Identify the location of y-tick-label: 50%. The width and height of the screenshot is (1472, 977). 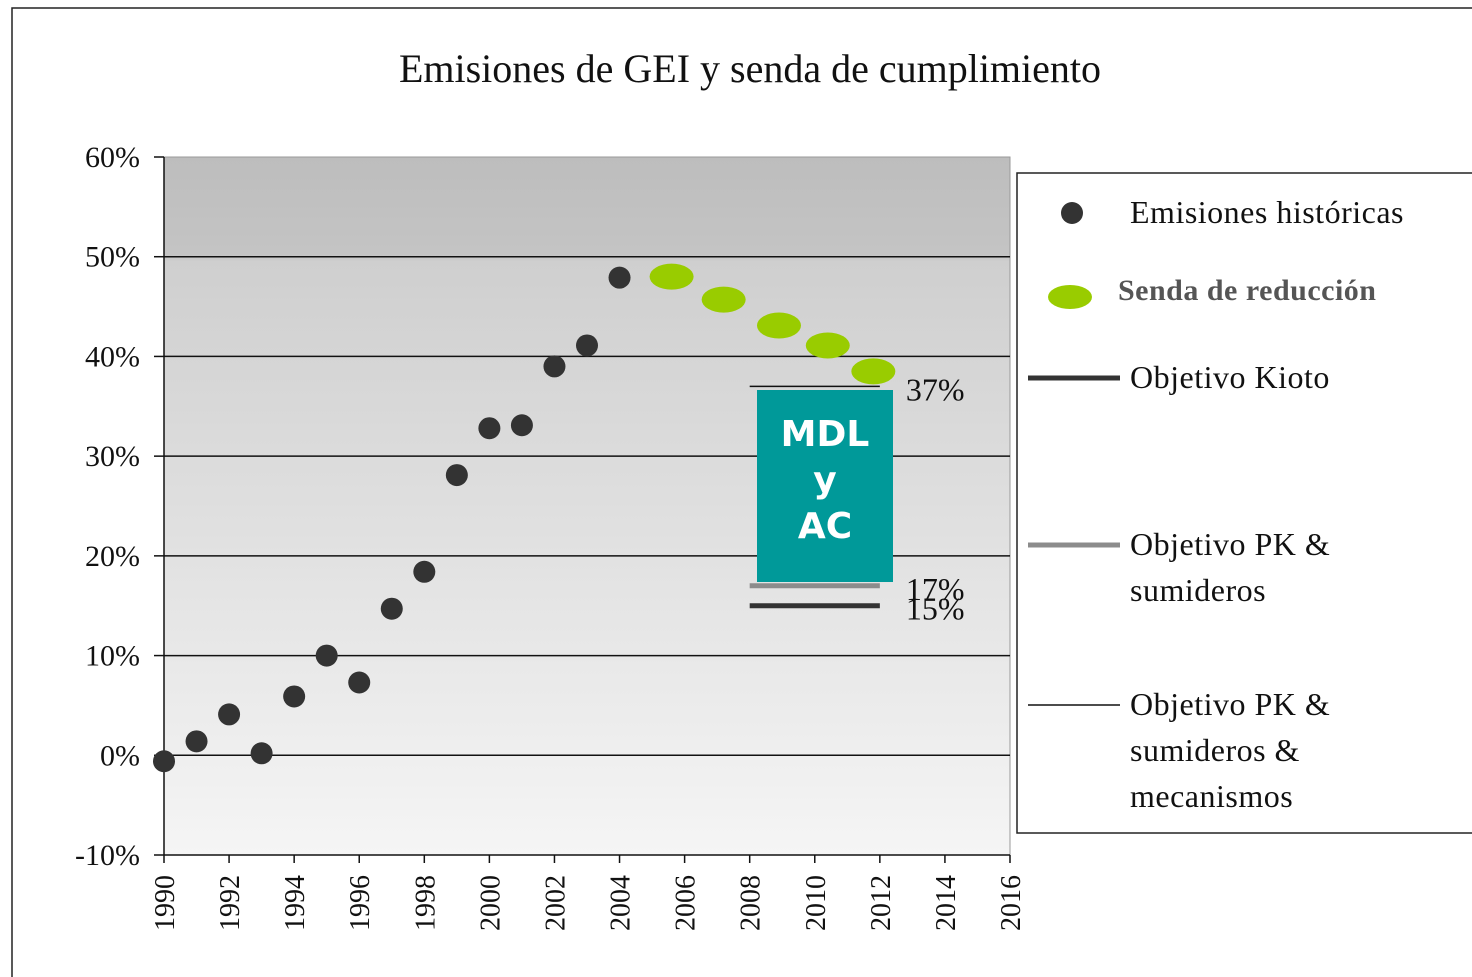
(112, 257).